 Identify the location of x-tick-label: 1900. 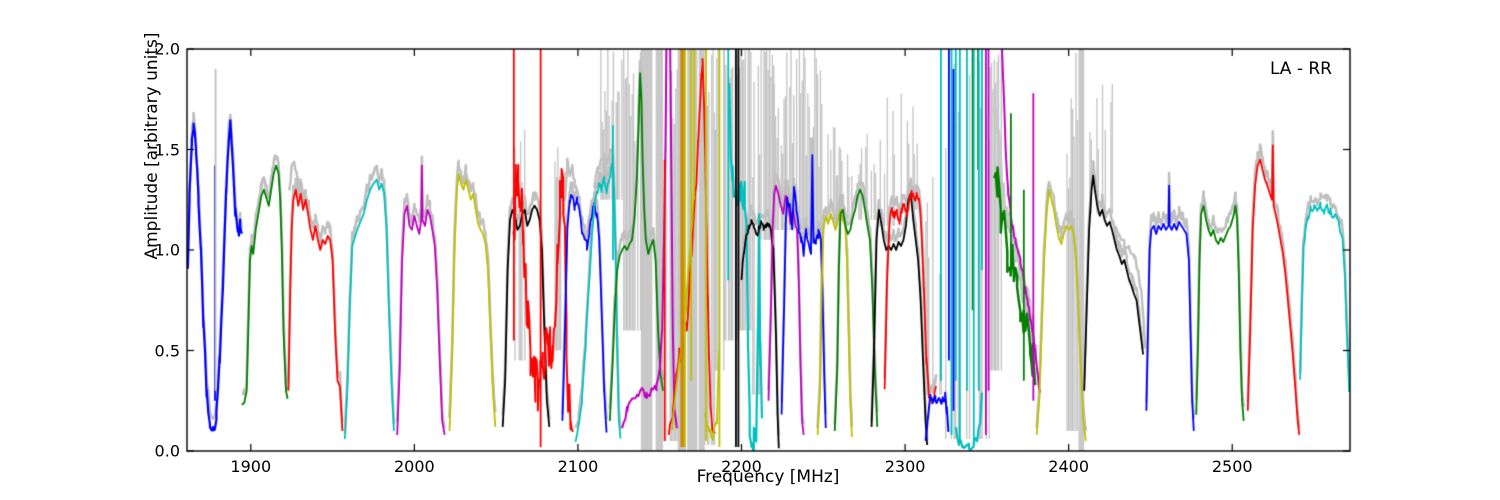
(251, 466).